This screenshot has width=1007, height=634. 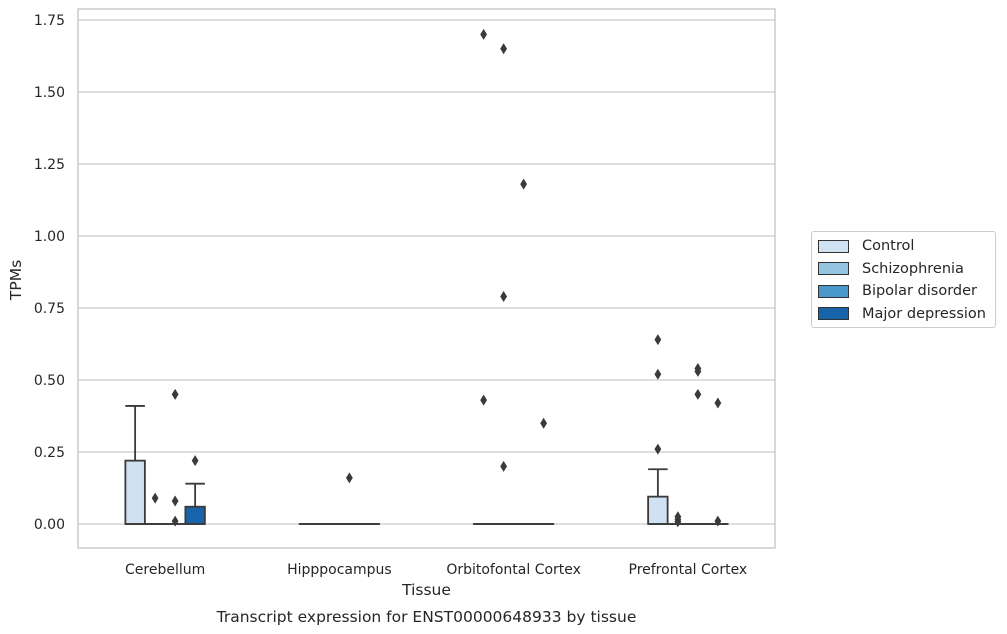 What do you see at coordinates (924, 313) in the screenshot?
I see `legend-label: Major depression` at bounding box center [924, 313].